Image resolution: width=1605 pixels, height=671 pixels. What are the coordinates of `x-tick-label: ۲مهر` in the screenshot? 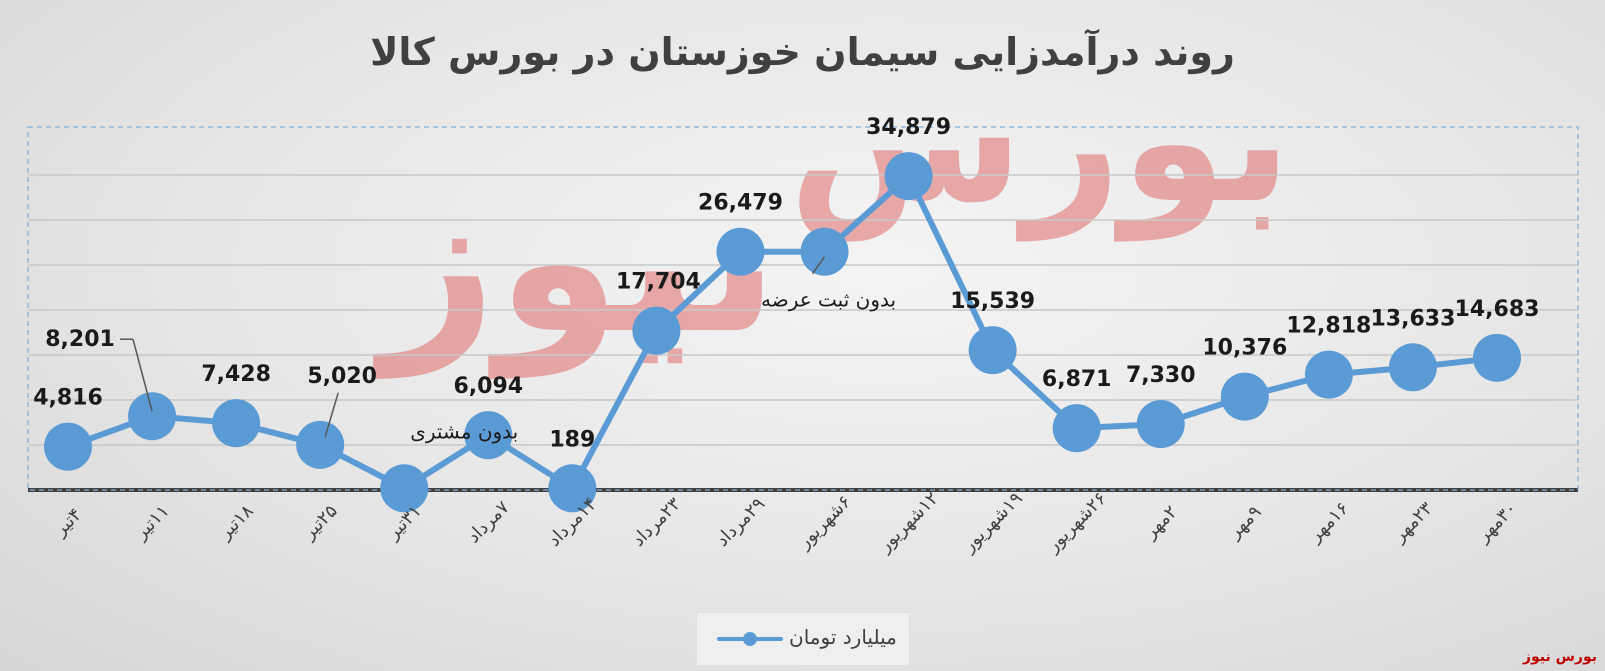 It's located at (1160, 522).